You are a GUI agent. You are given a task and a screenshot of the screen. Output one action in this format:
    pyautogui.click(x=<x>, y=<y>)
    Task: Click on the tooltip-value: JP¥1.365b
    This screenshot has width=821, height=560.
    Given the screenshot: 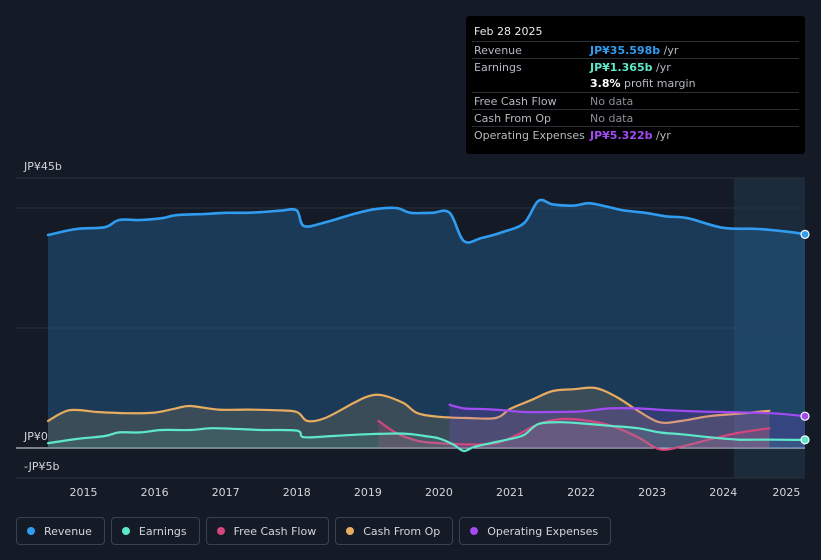 What is the action you would take?
    pyautogui.click(x=621, y=67)
    